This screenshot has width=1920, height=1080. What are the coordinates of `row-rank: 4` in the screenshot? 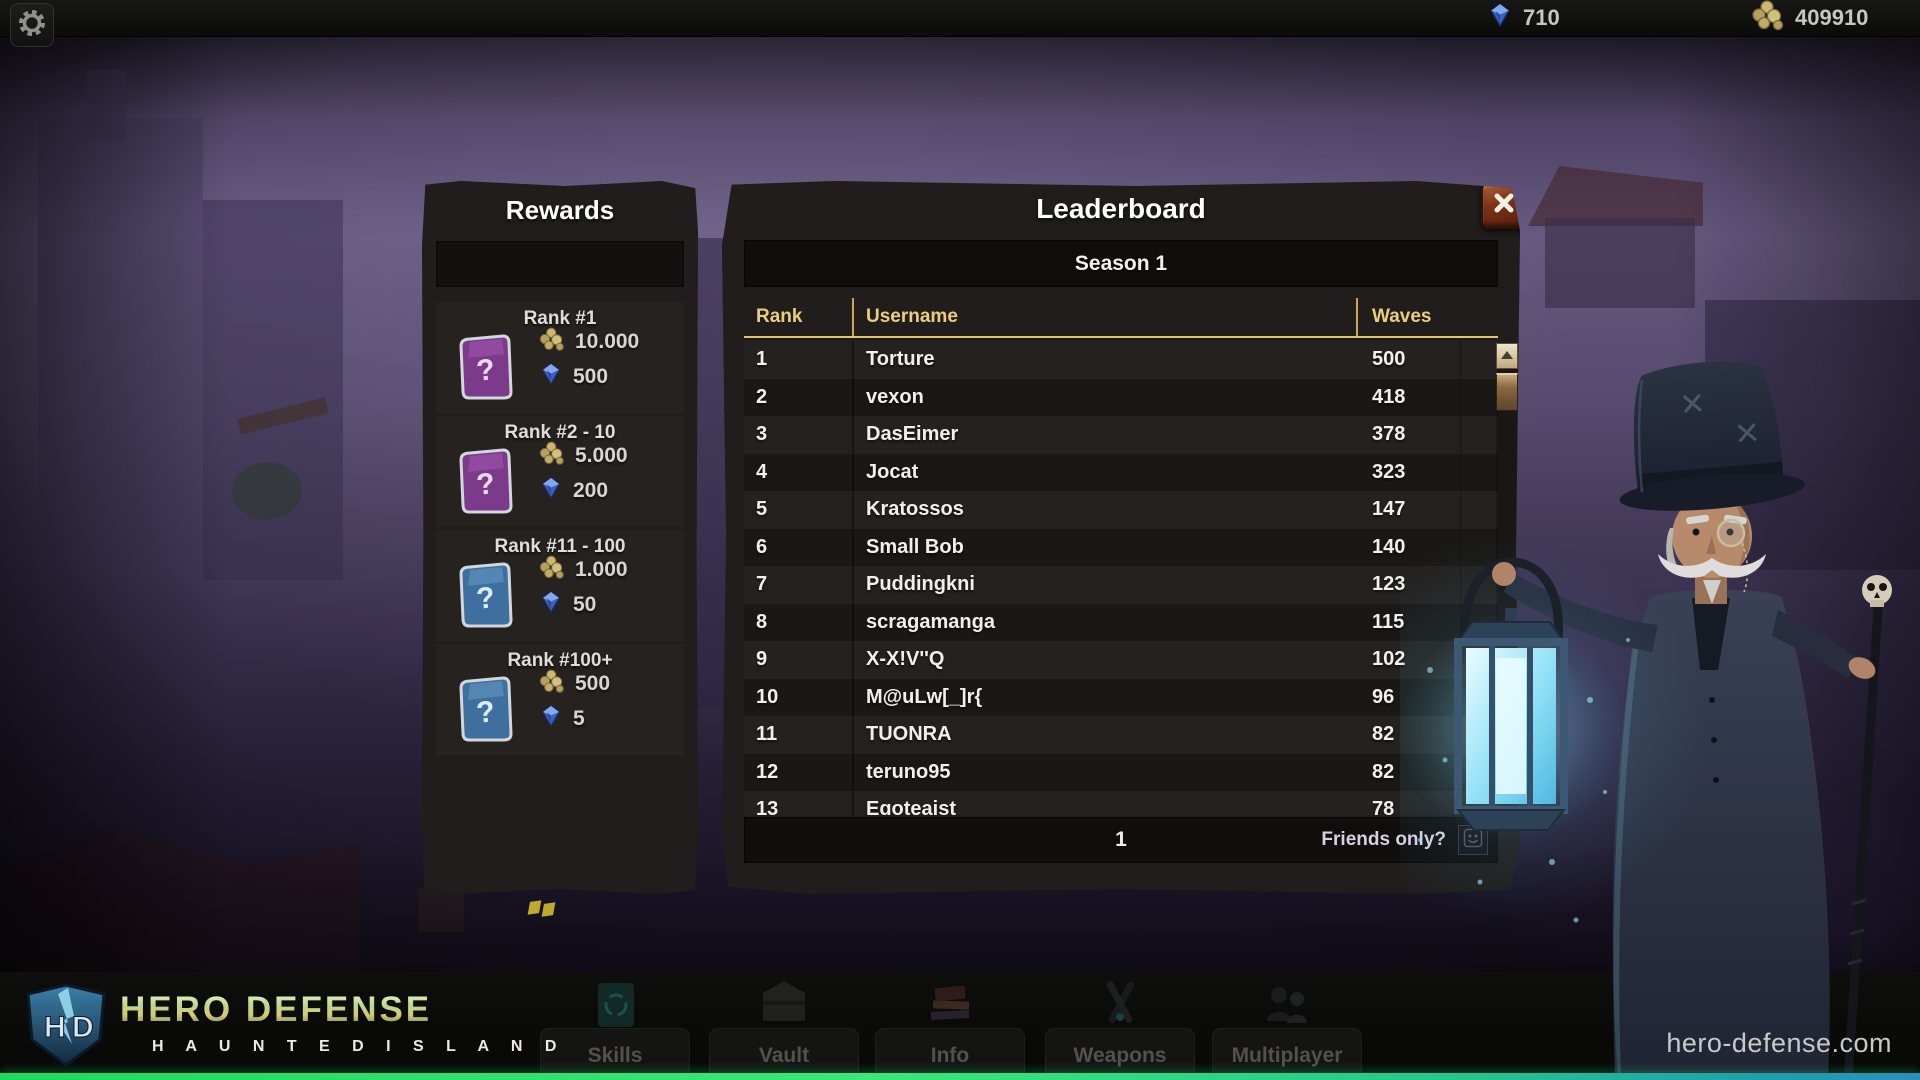 It's located at (762, 471).